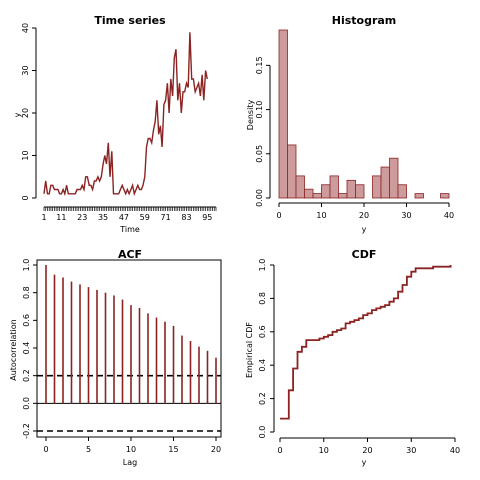 This screenshot has width=480, height=480. I want to click on acf-marks, so click(129, 348).